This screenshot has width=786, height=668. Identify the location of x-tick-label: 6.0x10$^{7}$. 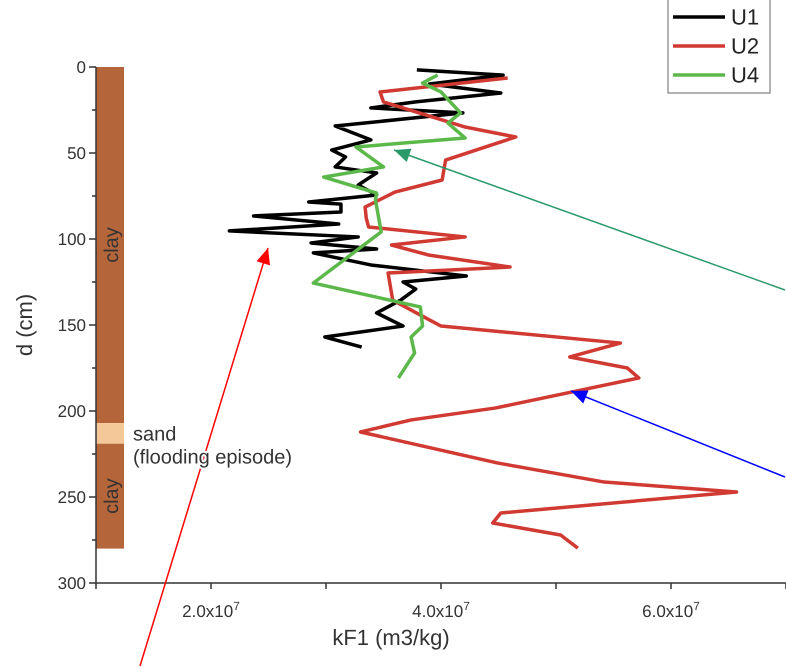
(671, 610).